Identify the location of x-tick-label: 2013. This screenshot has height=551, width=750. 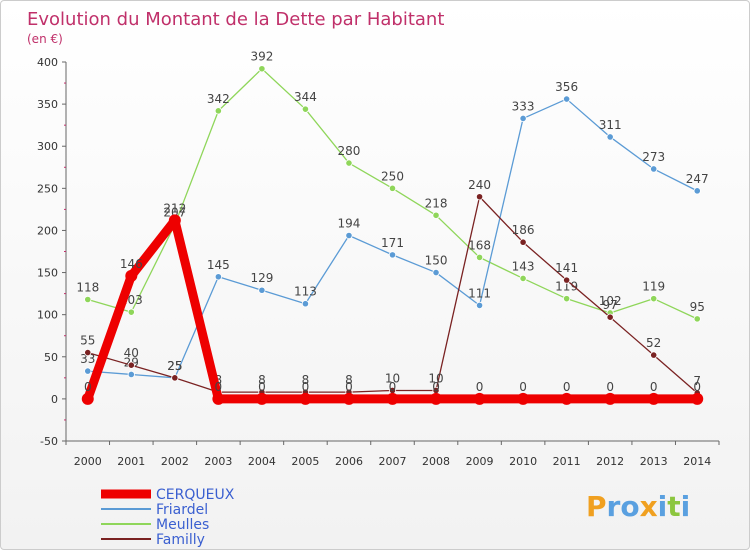
(654, 461).